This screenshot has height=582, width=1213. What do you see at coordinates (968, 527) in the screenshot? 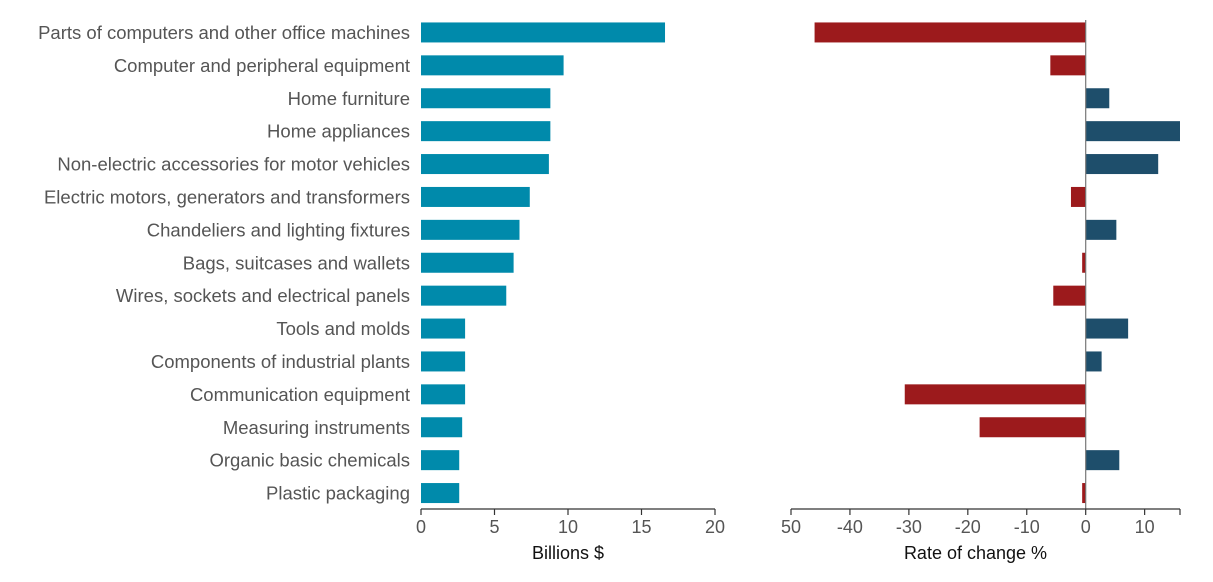
I see `x-tick-label: -20` at bounding box center [968, 527].